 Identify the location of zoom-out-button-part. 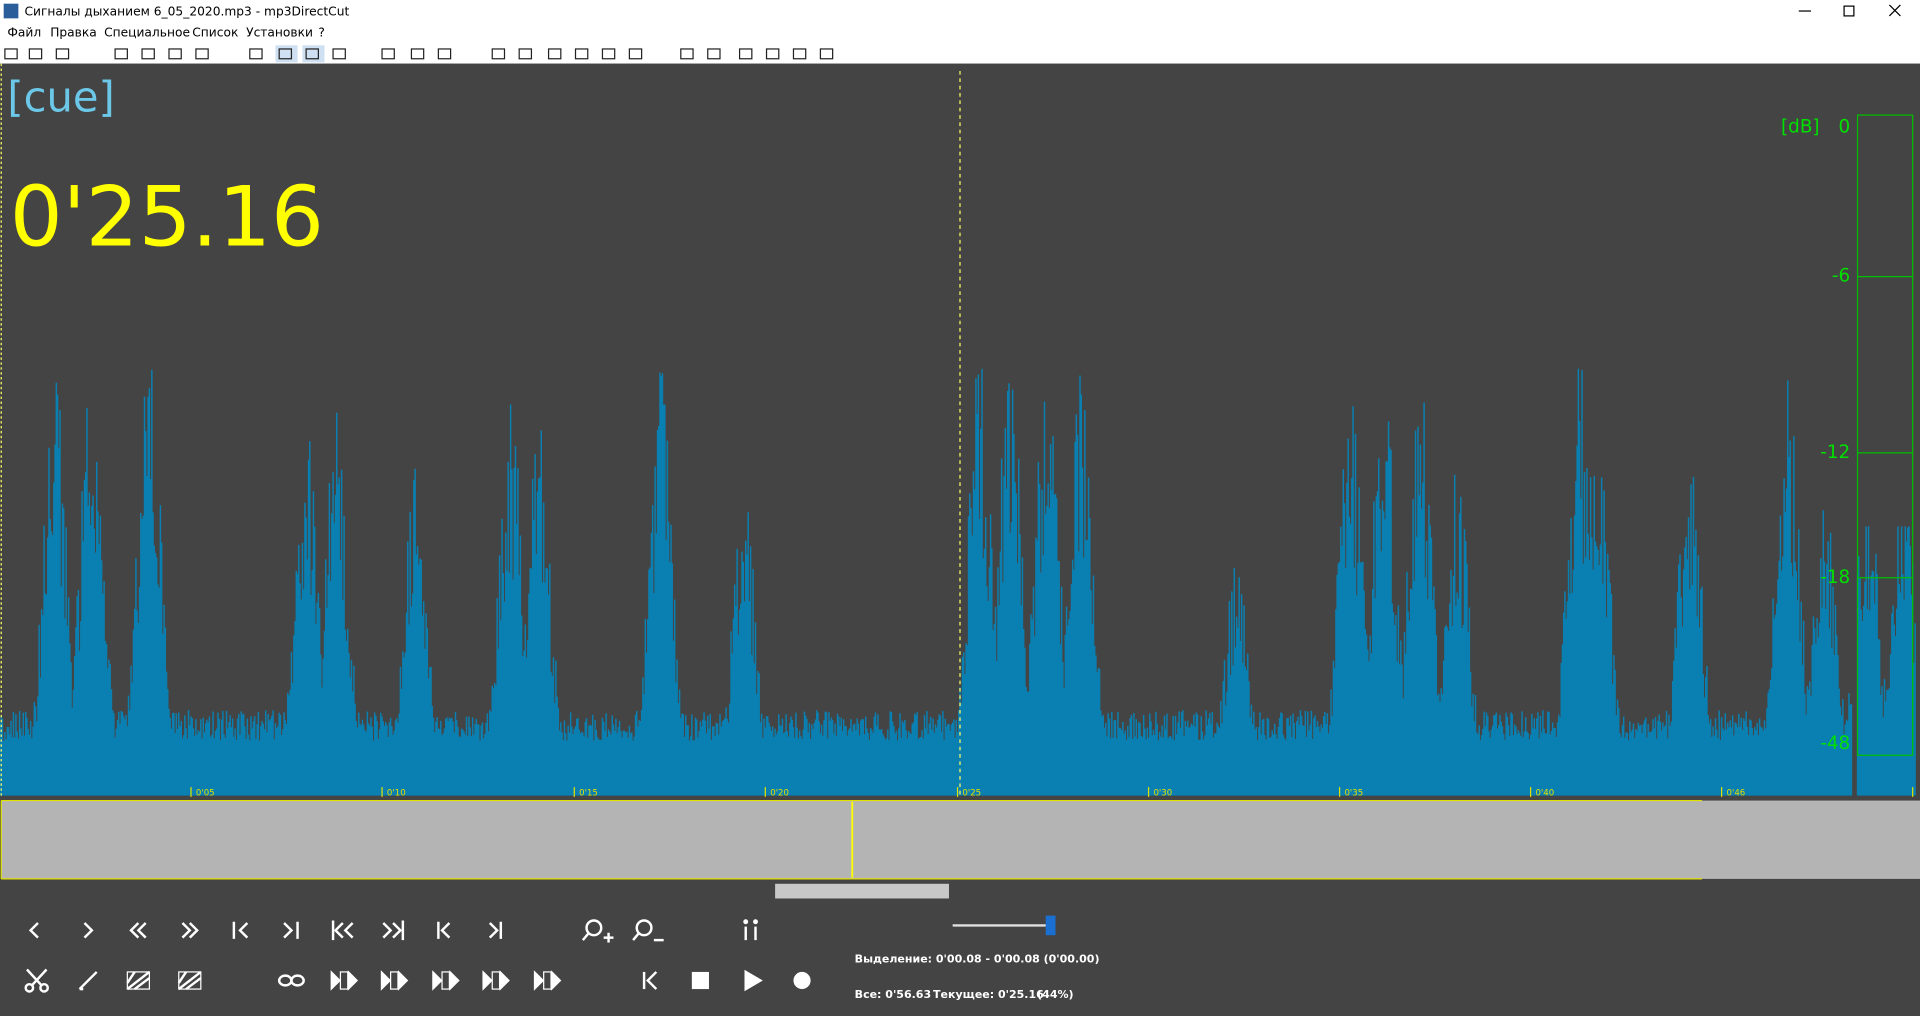
(636, 936).